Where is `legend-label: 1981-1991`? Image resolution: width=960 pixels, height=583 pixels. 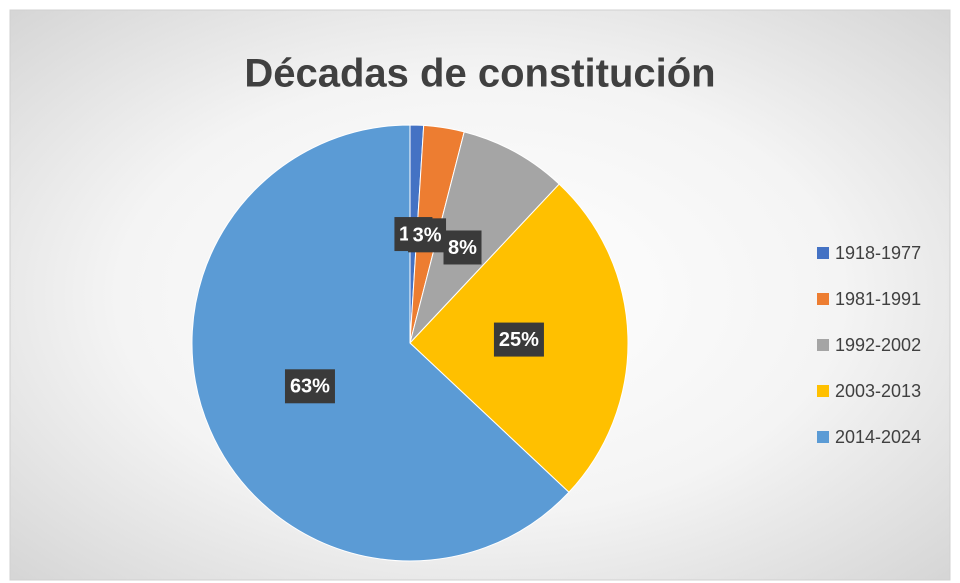
legend-label: 1981-1991 is located at coordinates (878, 299).